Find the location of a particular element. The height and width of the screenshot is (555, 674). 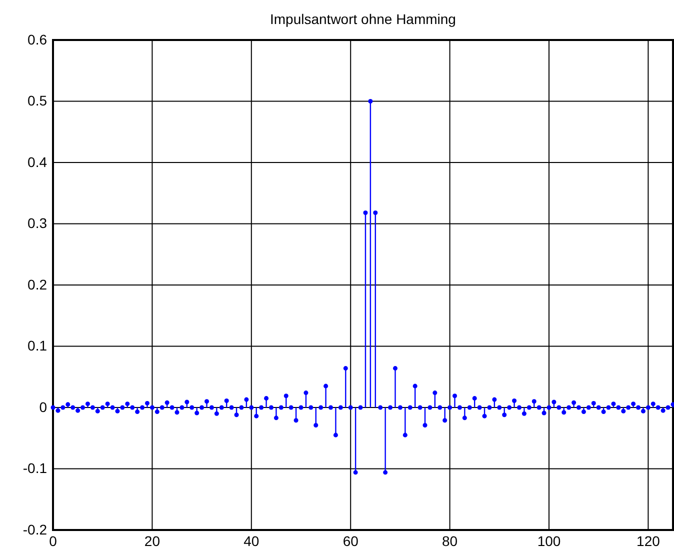

y-tick-label: 0.1 is located at coordinates (38, 346).